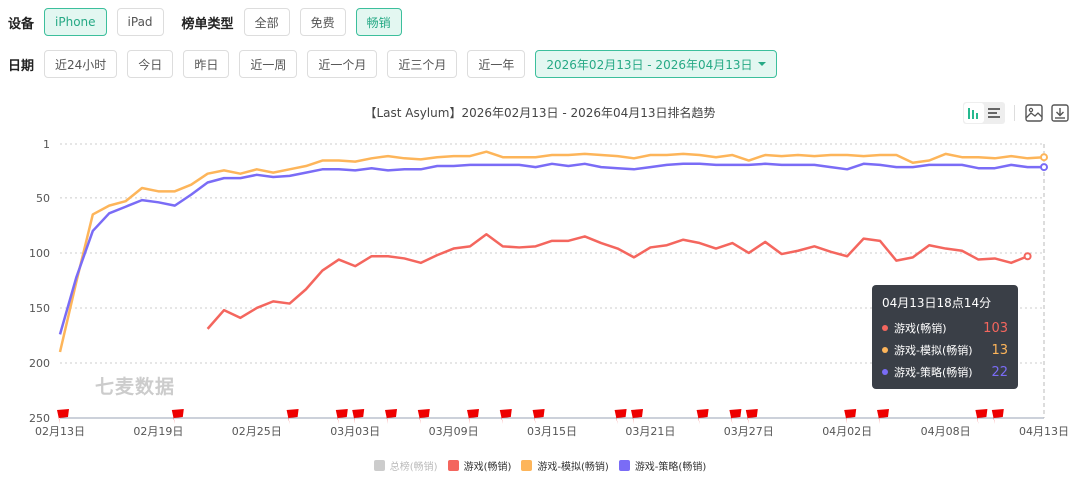 This screenshot has height=497, width=1080. What do you see at coordinates (60, 431) in the screenshot?
I see `svg-text: 02月13日` at bounding box center [60, 431].